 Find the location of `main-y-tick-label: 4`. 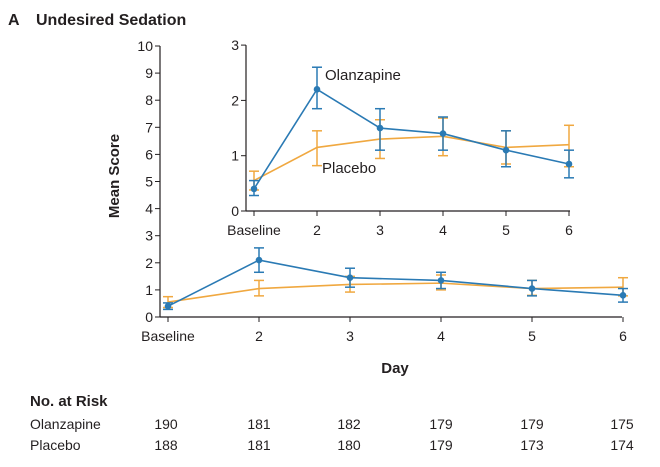

main-y-tick-label: 4 is located at coordinates (149, 209).